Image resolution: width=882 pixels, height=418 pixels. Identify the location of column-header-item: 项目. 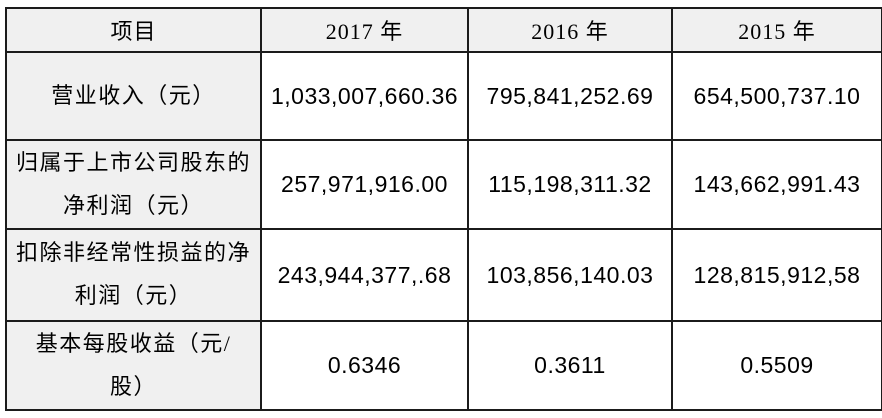
(133, 30).